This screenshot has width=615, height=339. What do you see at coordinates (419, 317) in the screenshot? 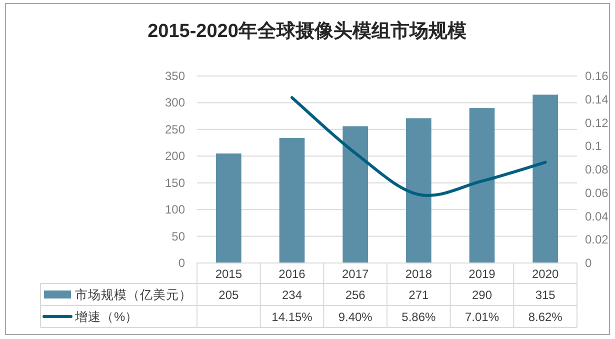
I see `data-label: 5.86%` at bounding box center [419, 317].